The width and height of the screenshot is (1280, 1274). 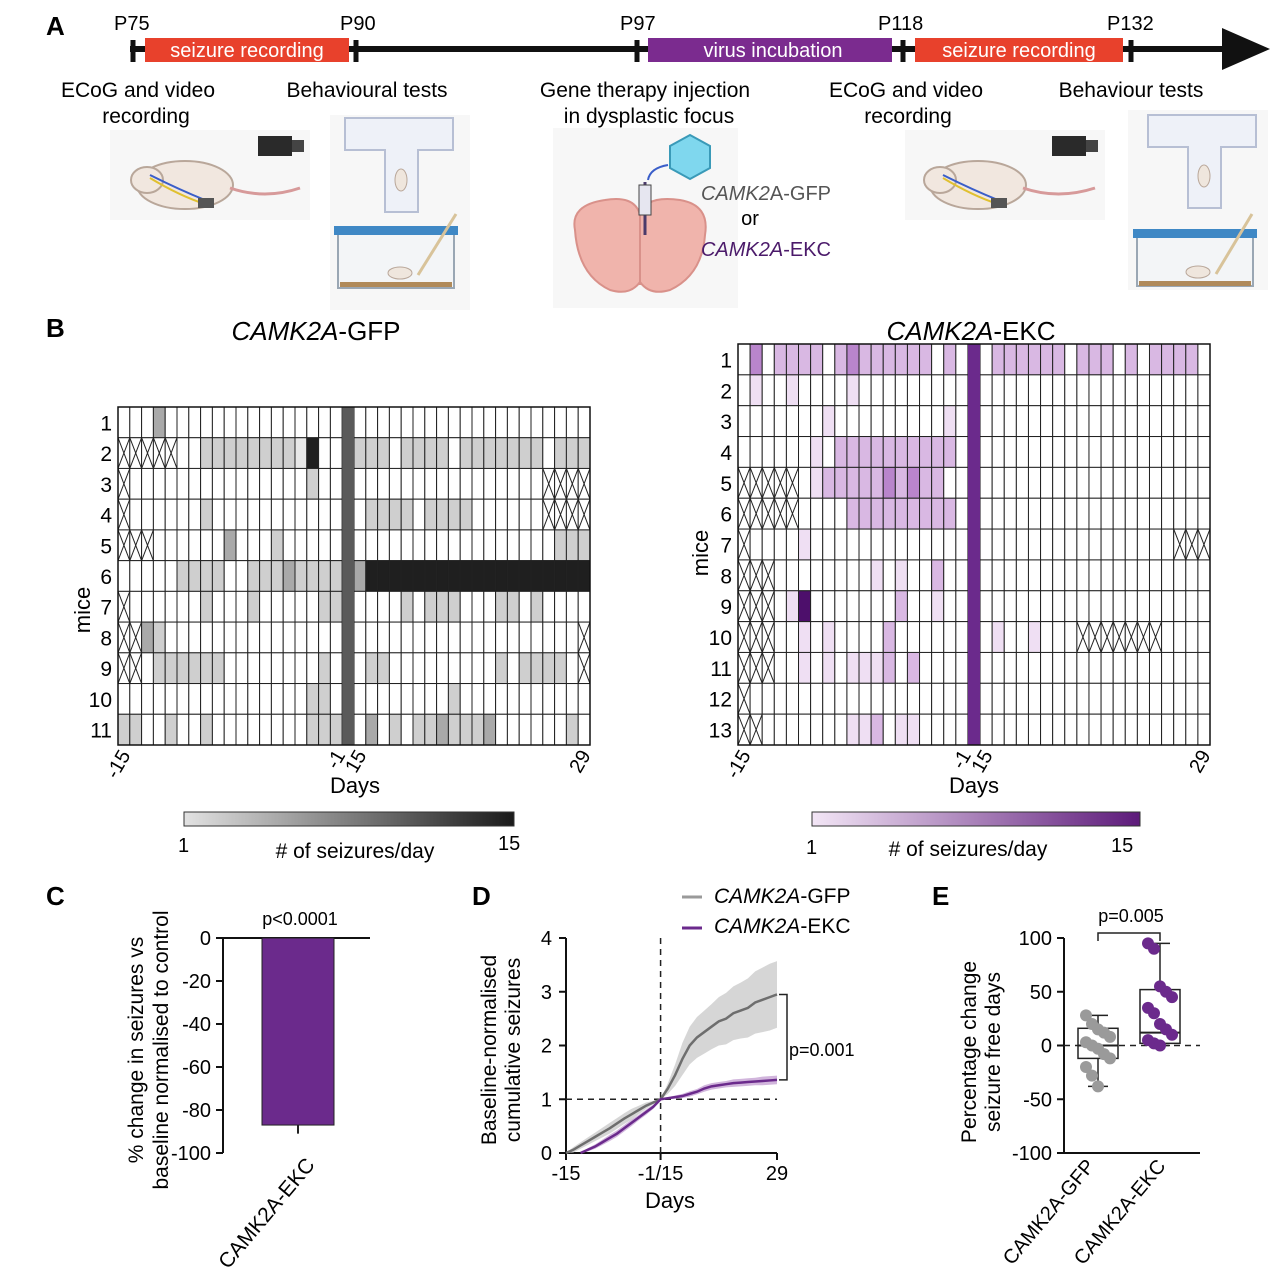 What do you see at coordinates (82, 610) in the screenshot?
I see `heatmap-gfp-ylabel: mice` at bounding box center [82, 610].